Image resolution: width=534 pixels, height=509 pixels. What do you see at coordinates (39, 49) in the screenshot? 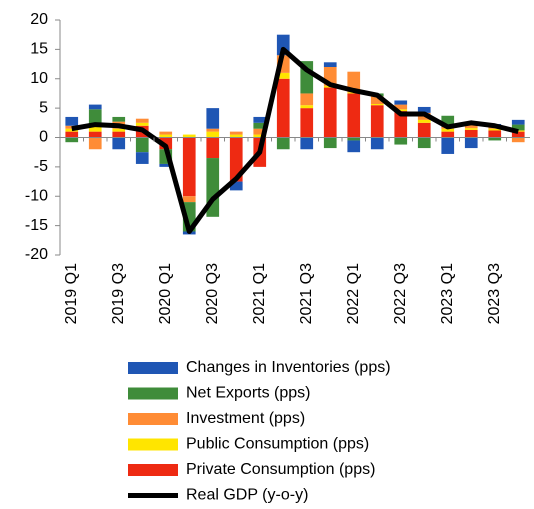
I see `y-tick-label: 15` at bounding box center [39, 49].